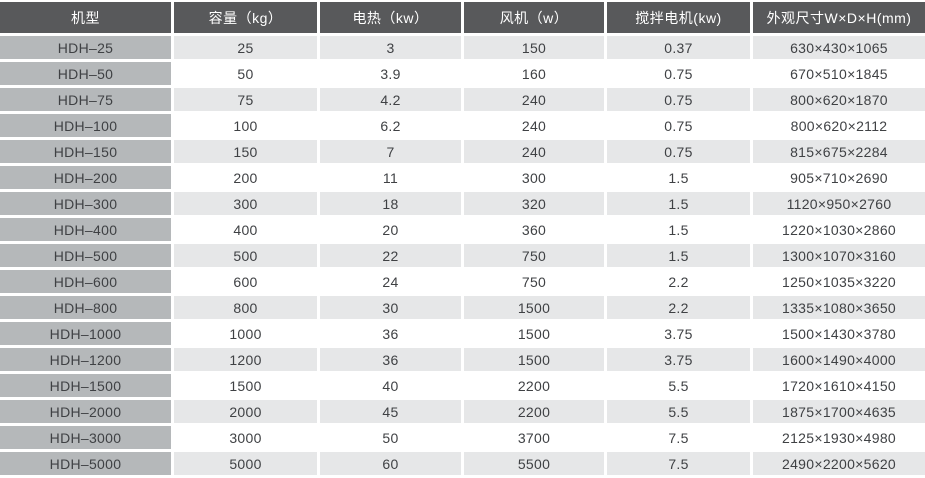 This screenshot has height=478, width=925. What do you see at coordinates (85, 125) in the screenshot?
I see `cell-model: HDH–100` at bounding box center [85, 125].